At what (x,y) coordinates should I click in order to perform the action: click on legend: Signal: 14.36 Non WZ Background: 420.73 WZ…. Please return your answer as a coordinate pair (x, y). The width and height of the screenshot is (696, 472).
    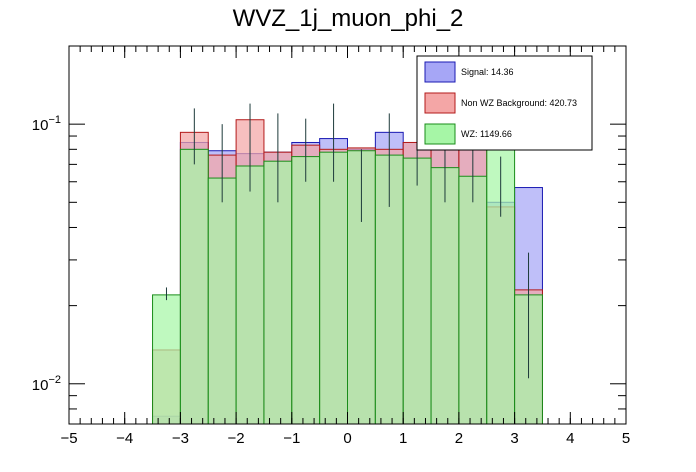
    Looking at the image, I should click on (504, 103).